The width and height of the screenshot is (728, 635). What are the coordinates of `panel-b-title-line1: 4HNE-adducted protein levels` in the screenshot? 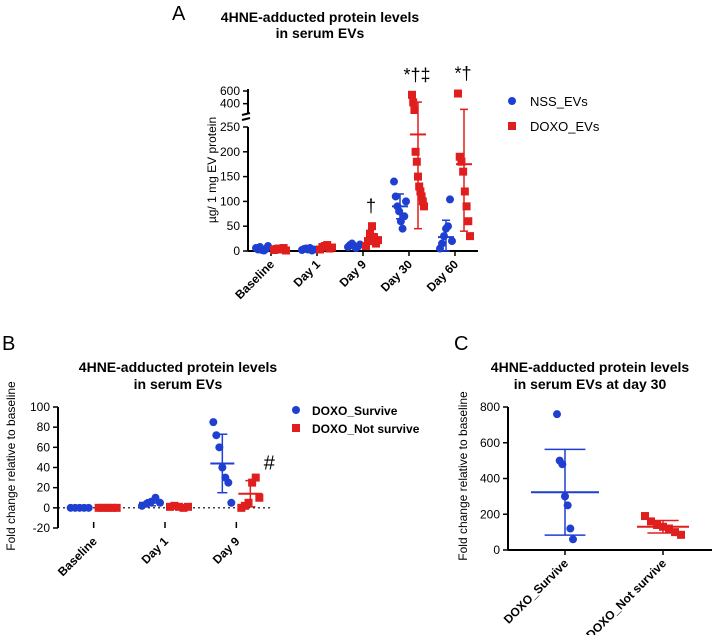 It's located at (178, 367).